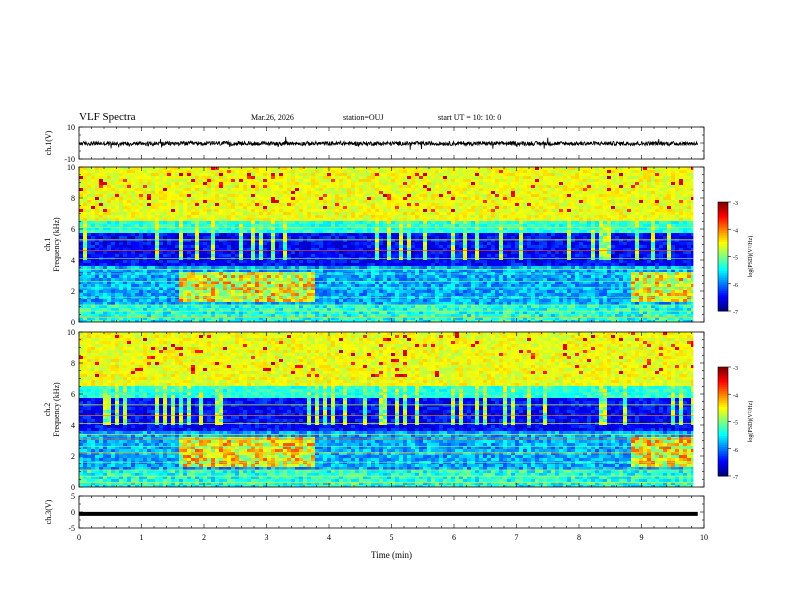 Image resolution: width=792 pixels, height=612 pixels. I want to click on x-tick-label: 1, so click(142, 537).